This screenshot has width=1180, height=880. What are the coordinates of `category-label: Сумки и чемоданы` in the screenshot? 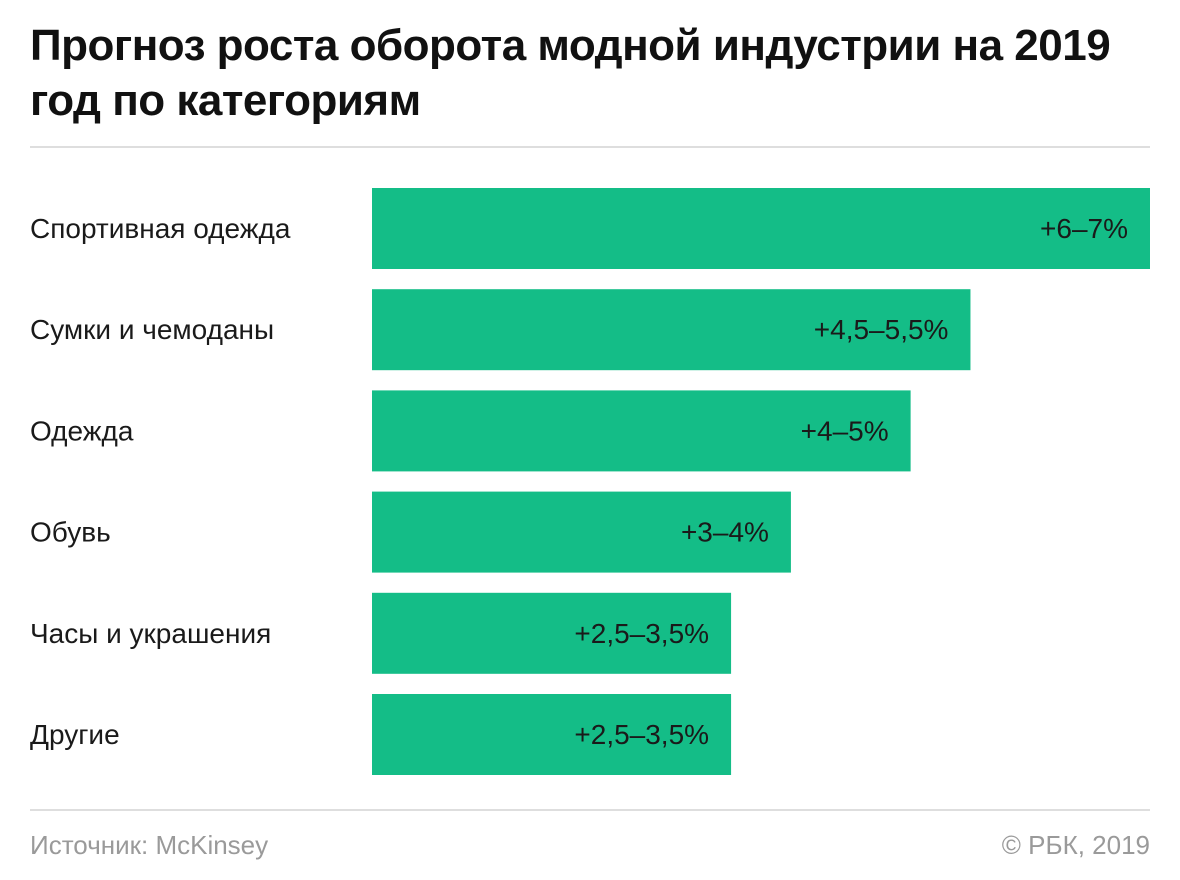 It's located at (152, 329).